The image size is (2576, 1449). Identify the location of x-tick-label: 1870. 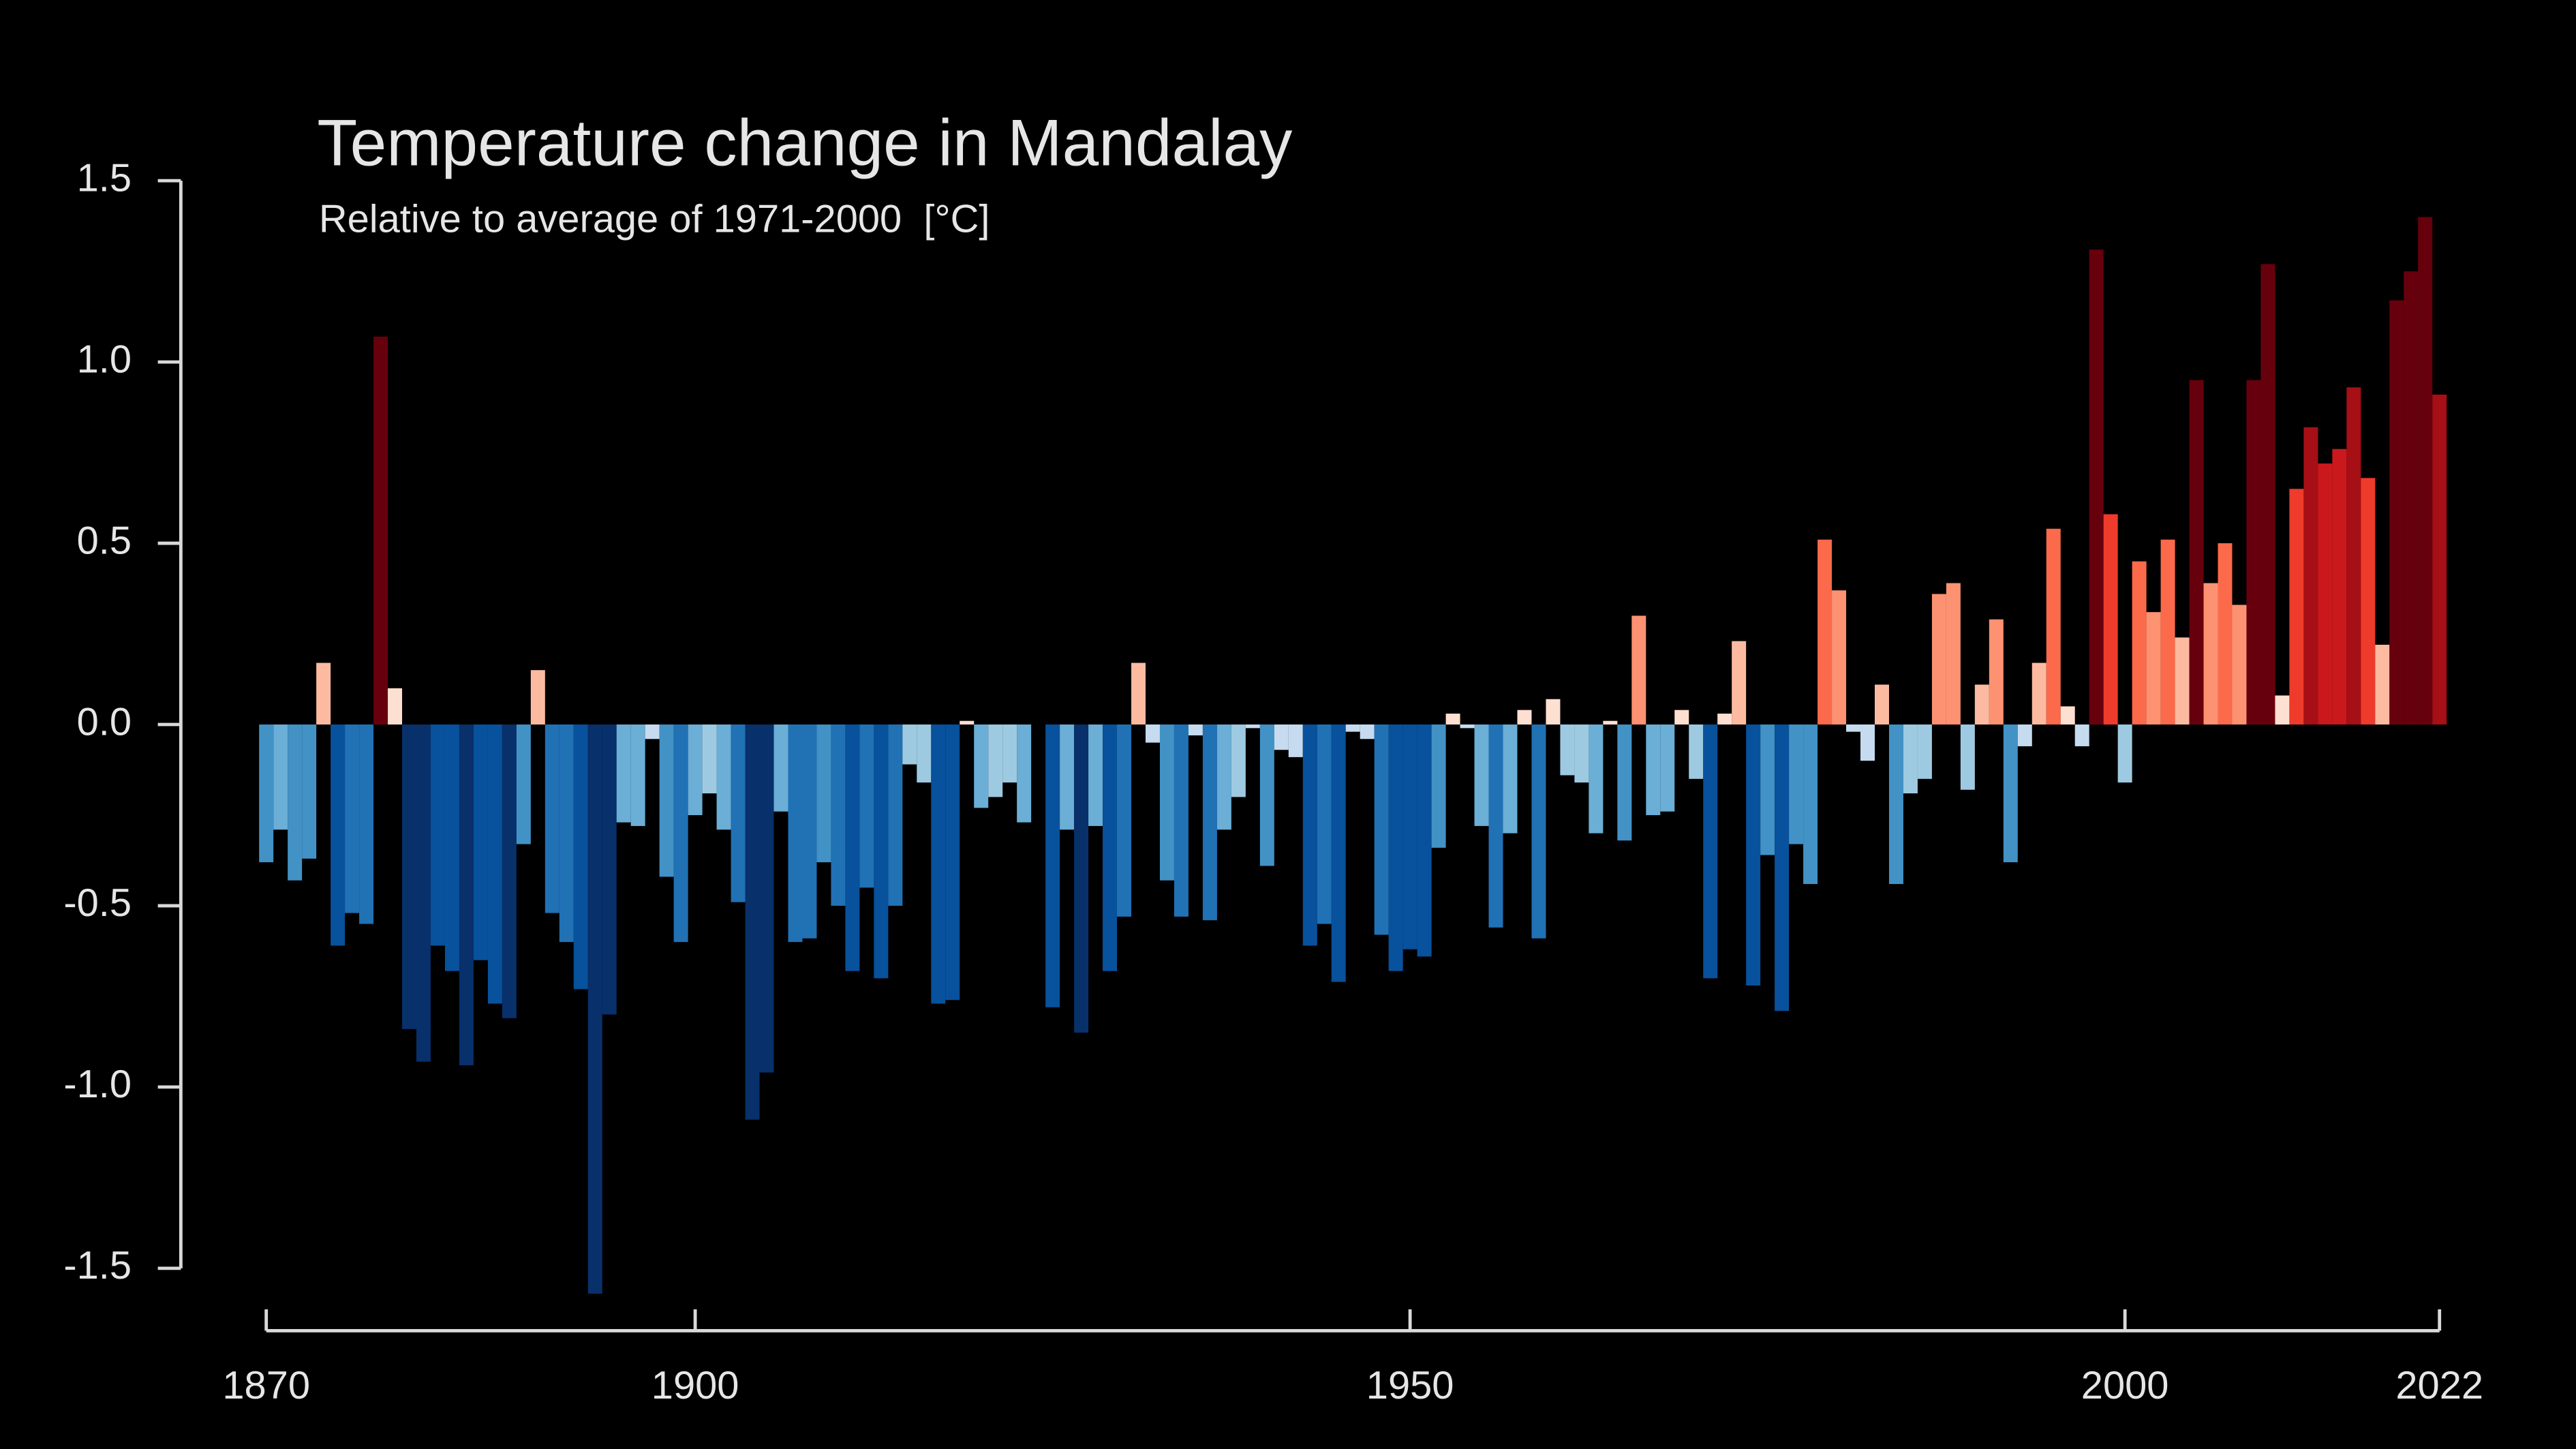
(266, 1385).